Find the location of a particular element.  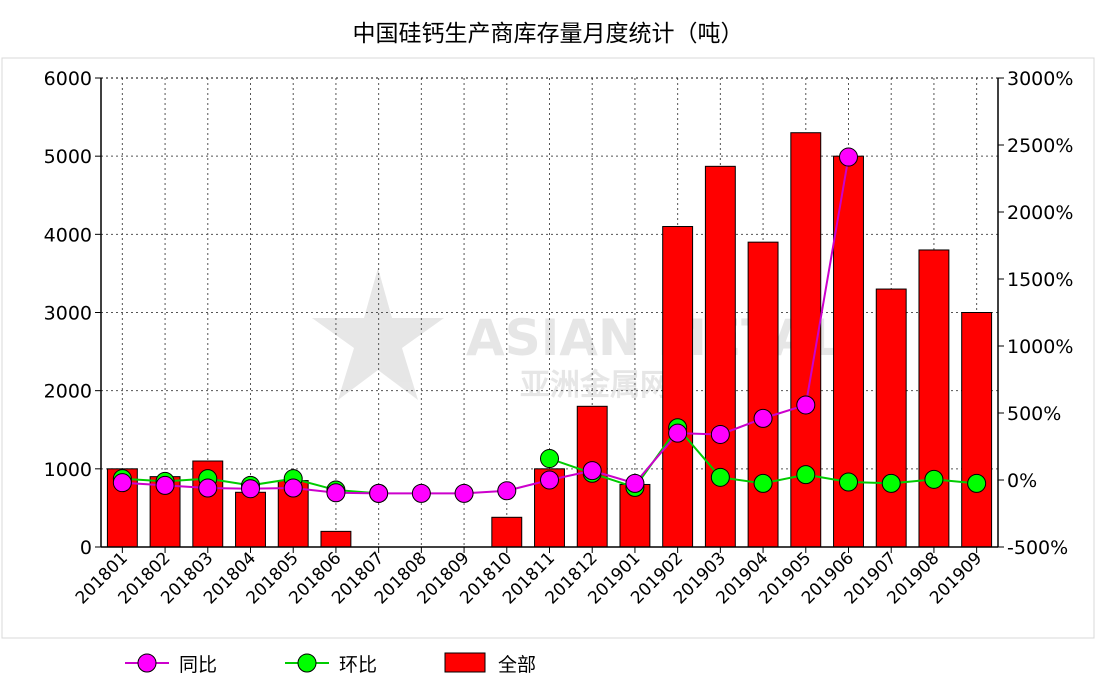

watermark-subtext: 亚洲金属网 is located at coordinates (595, 385).